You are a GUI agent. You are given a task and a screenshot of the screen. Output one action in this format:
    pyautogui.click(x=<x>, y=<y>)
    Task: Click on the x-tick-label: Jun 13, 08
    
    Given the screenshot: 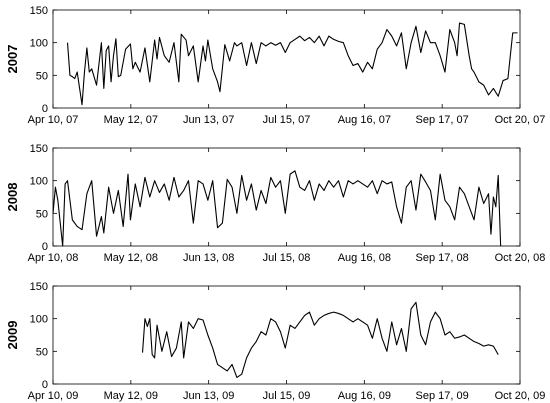 What is the action you would take?
    pyautogui.click(x=208, y=258)
    